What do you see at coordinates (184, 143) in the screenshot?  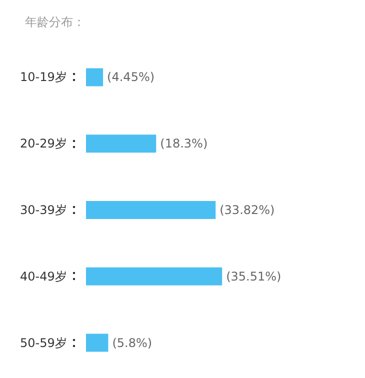 I see `data-label: (18.3%)` at bounding box center [184, 143].